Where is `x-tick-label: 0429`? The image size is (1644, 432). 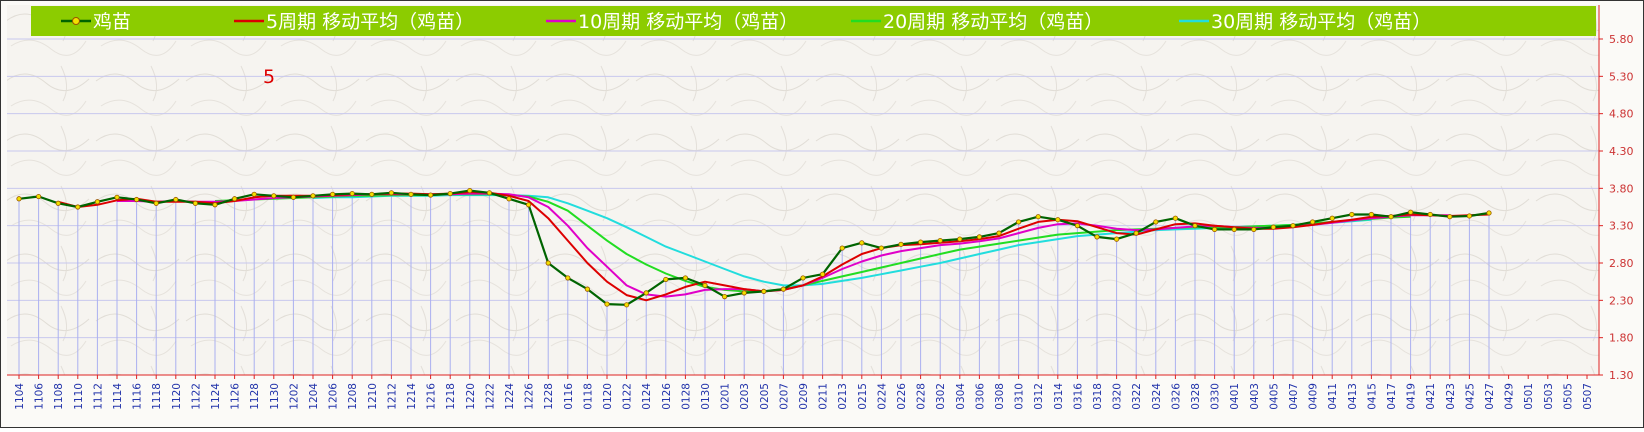
x-tick-label: 0429 is located at coordinates (1510, 396).